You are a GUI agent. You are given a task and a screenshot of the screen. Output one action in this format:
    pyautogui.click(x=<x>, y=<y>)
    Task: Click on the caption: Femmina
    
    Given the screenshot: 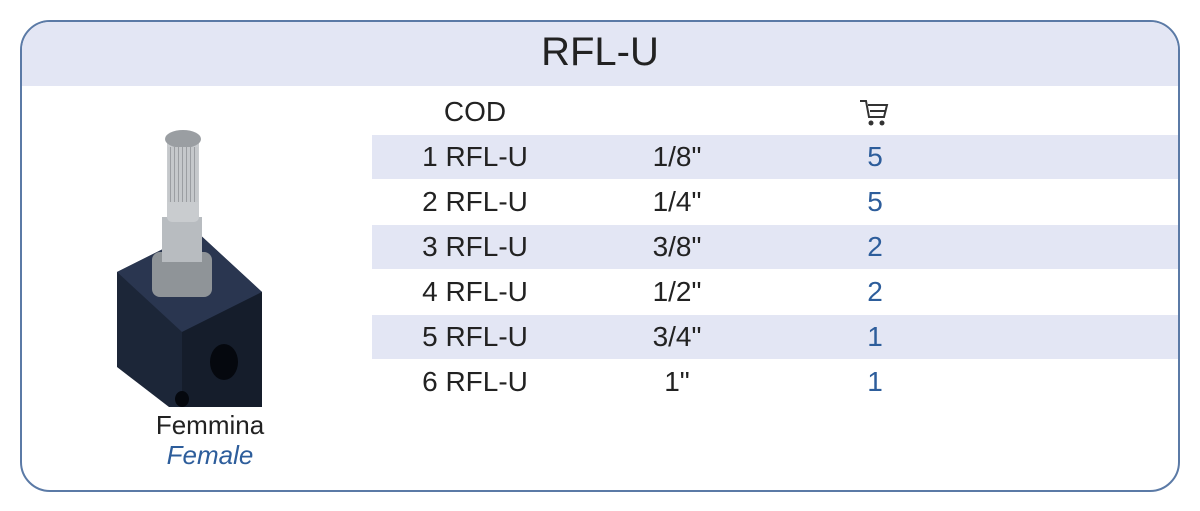 What is the action you would take?
    pyautogui.click(x=210, y=425)
    